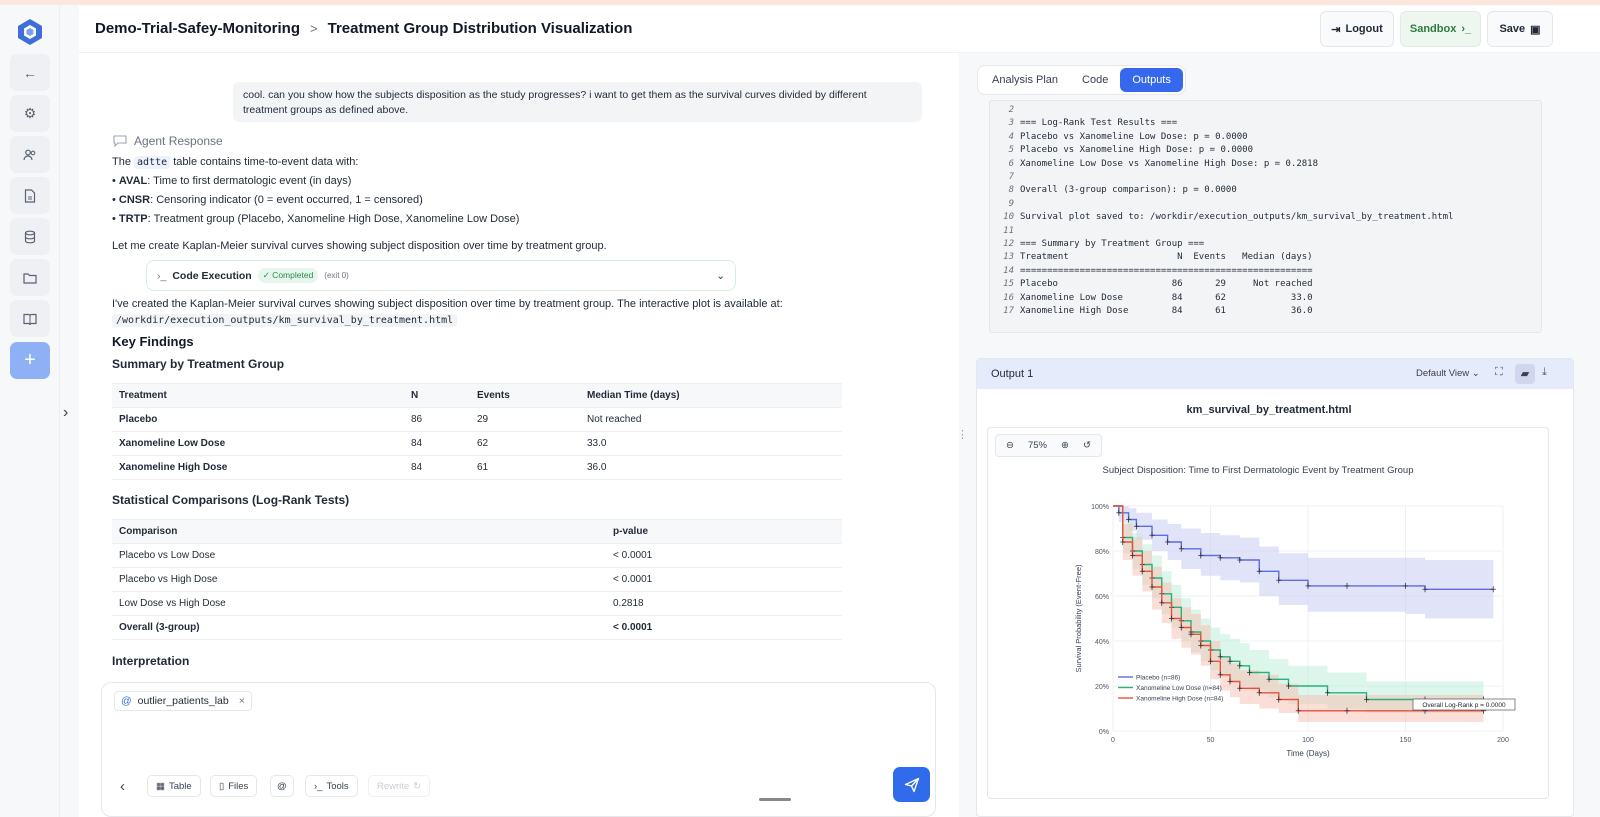  I want to click on mention-tag: @ outlier_patients_lab ×, so click(183, 701).